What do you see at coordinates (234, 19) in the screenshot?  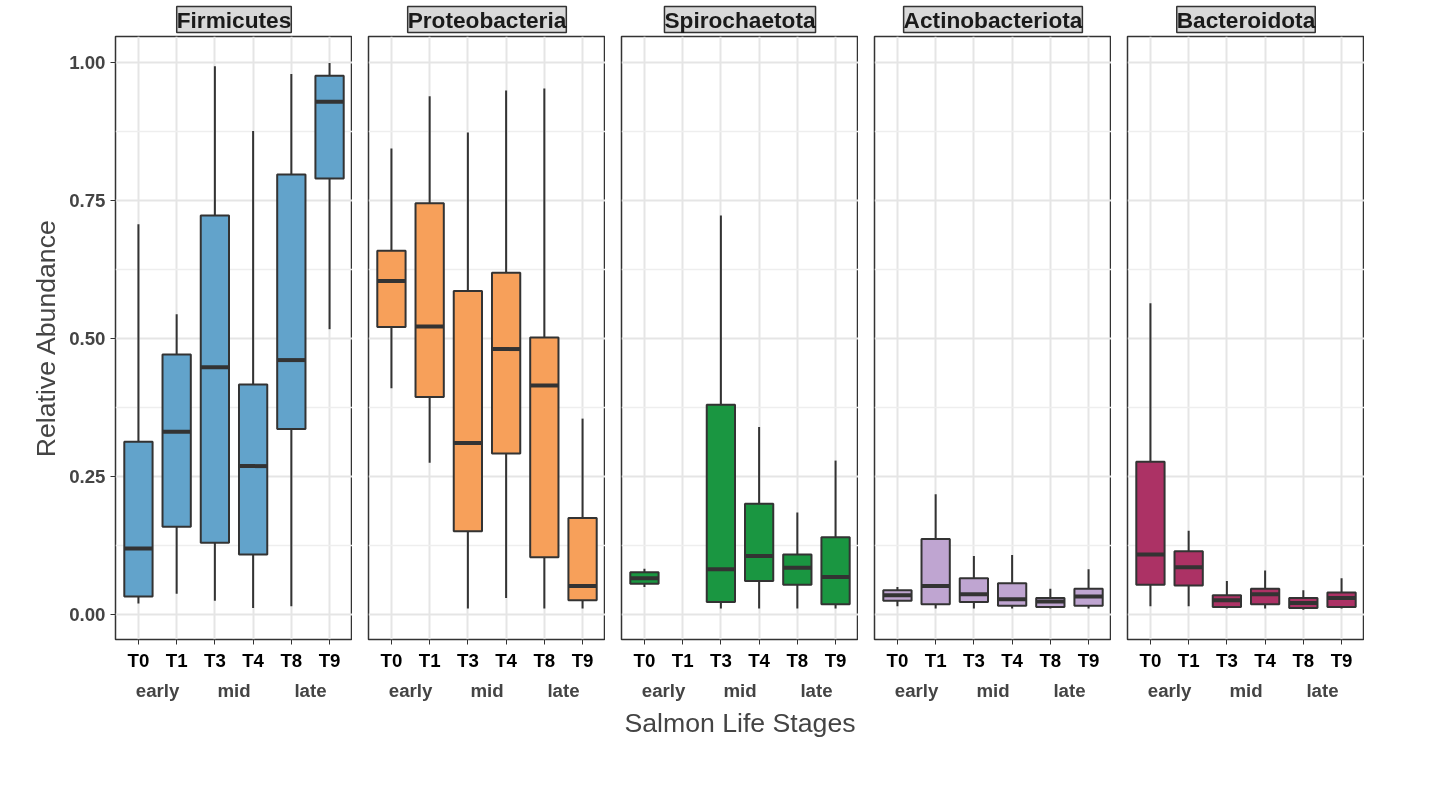 I see `chart-title: Firmicutes` at bounding box center [234, 19].